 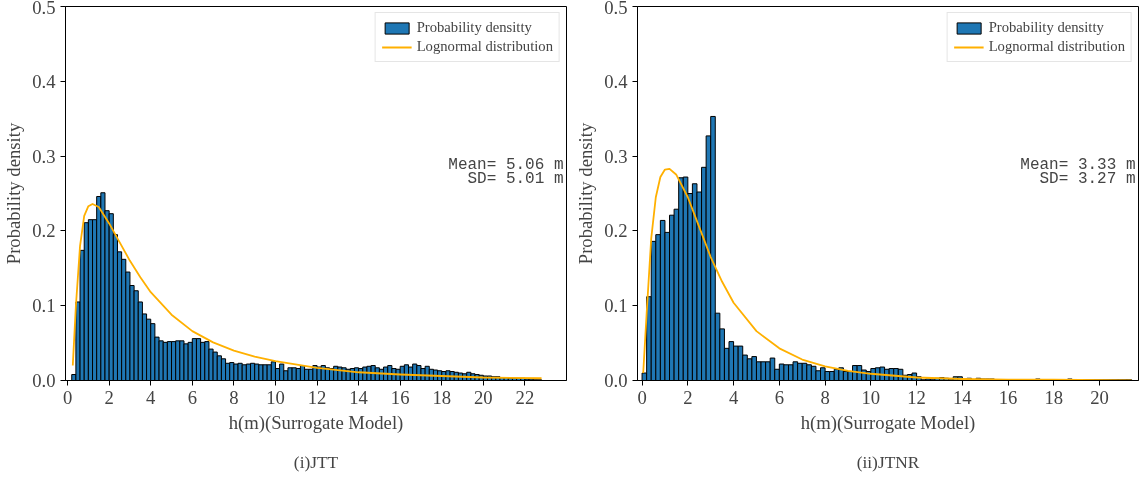 What do you see at coordinates (525, 397) in the screenshot?
I see `x-tick-label: 22` at bounding box center [525, 397].